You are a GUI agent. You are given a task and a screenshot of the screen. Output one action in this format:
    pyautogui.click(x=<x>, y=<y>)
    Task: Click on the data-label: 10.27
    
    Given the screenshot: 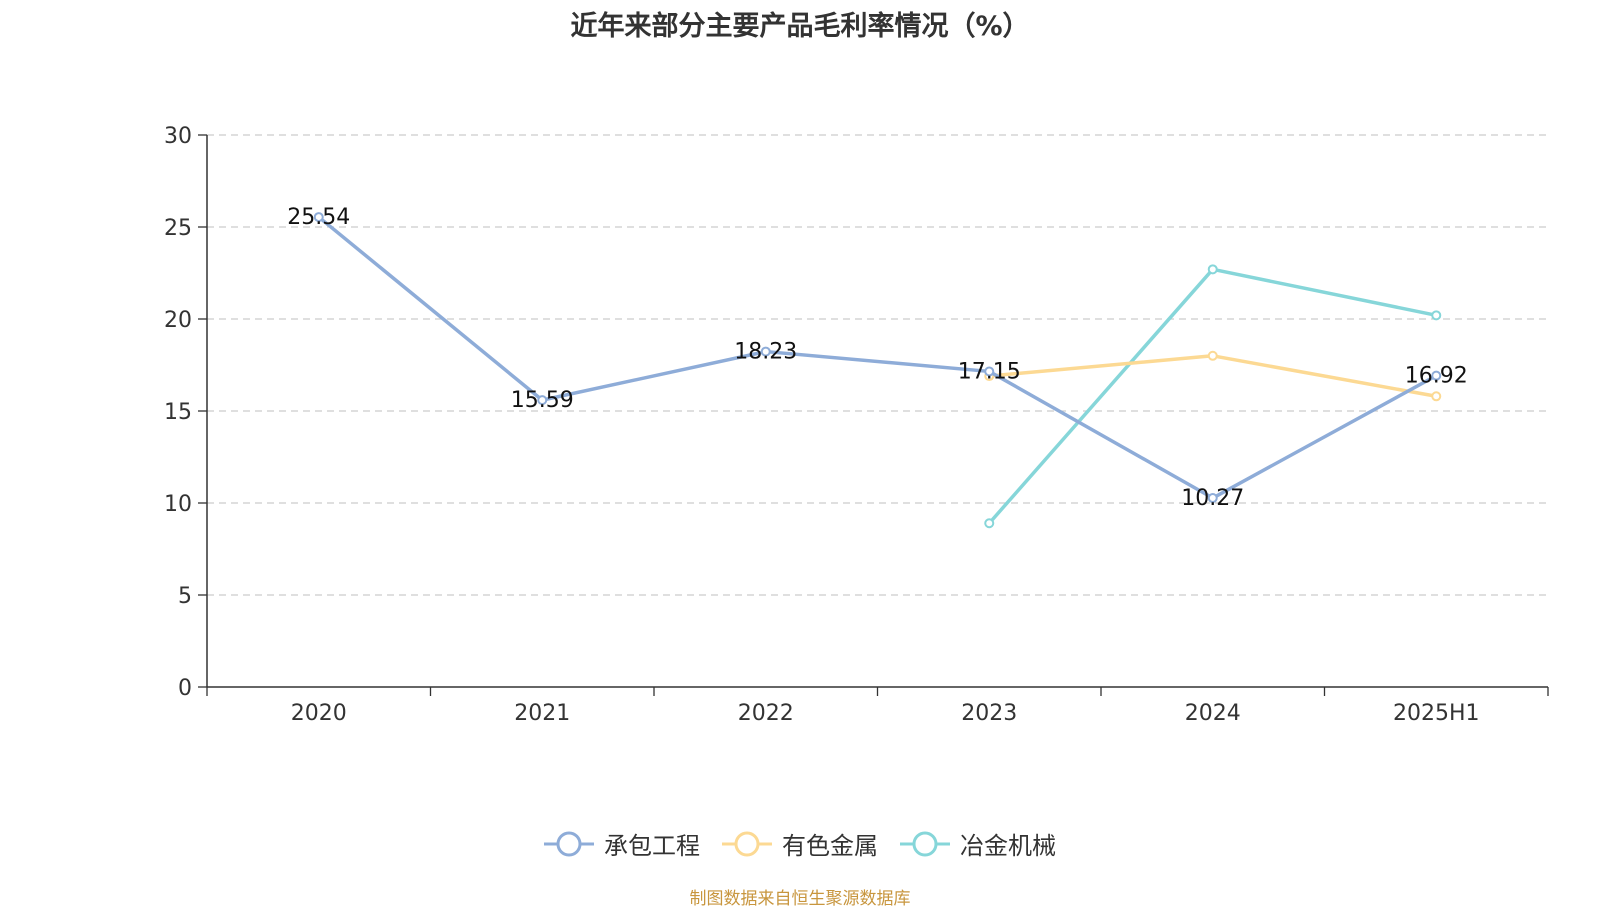 What is the action you would take?
    pyautogui.click(x=1212, y=498)
    